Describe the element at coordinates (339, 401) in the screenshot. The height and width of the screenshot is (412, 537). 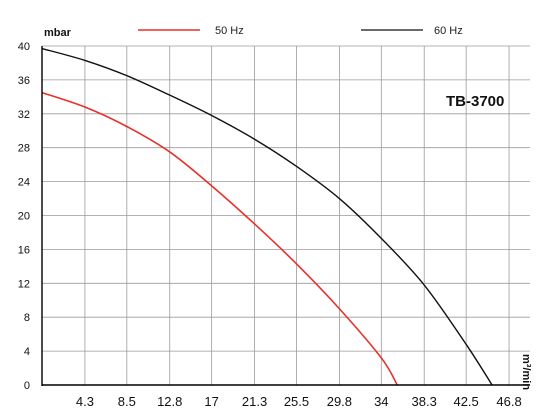
I see `x-tick-label: 29.8` at that location.